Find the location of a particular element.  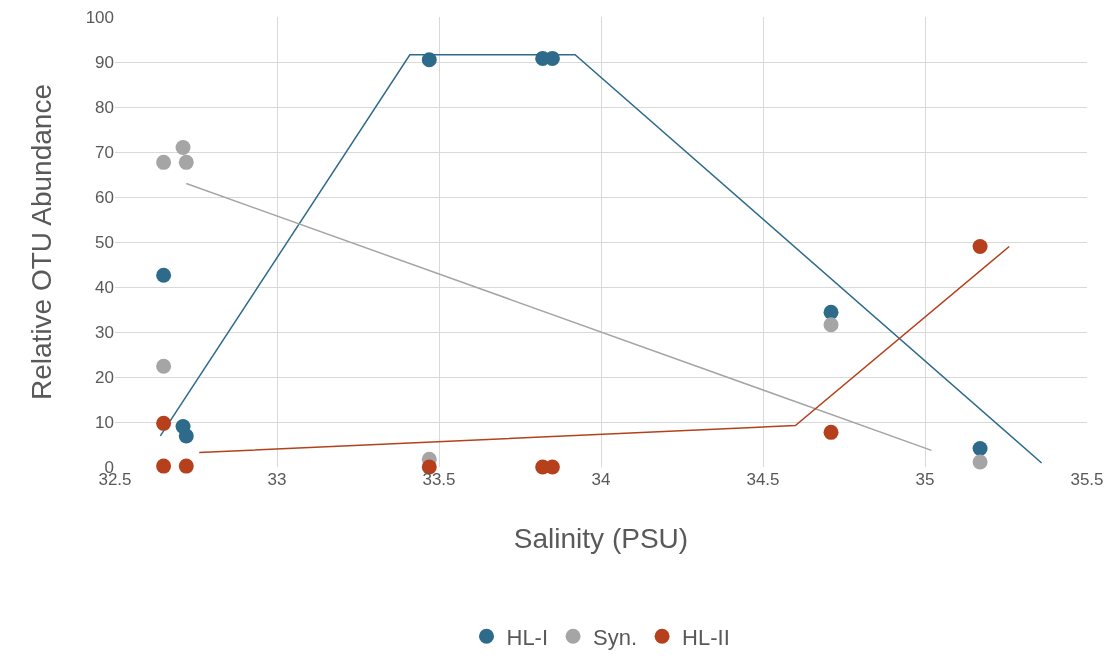

y-tick-label: 80 is located at coordinates (104, 107).